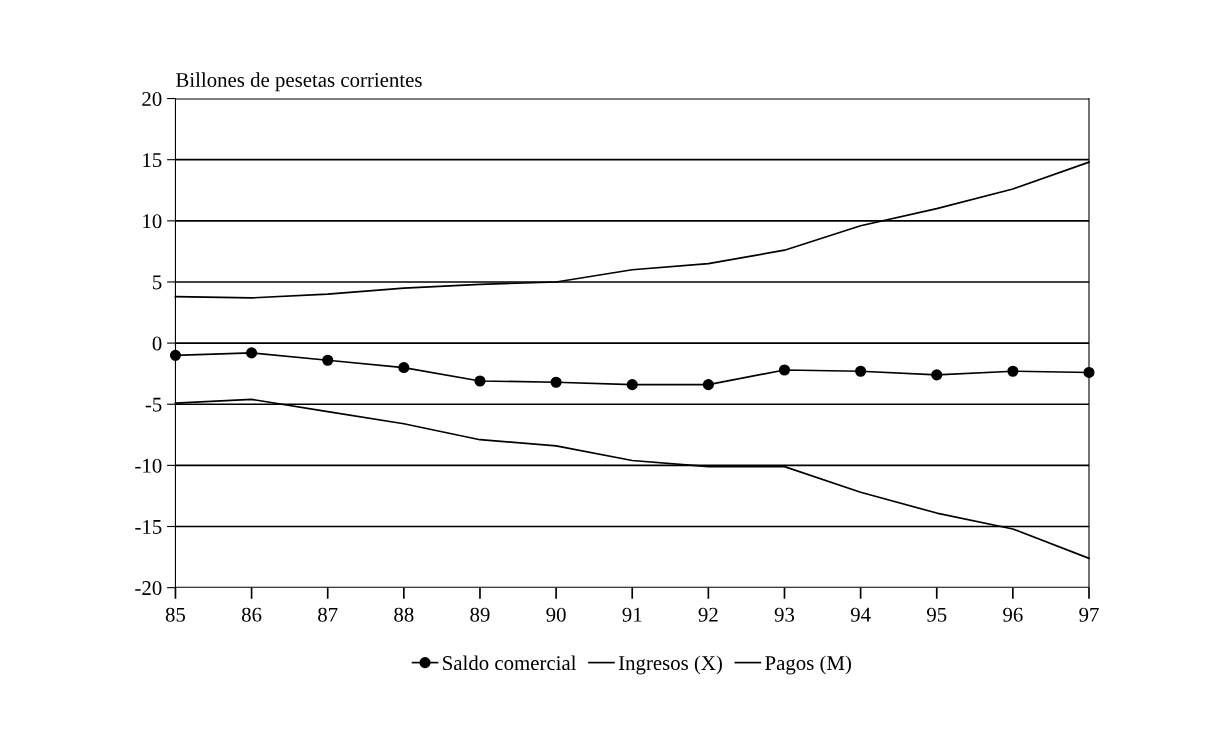 This screenshot has width=1210, height=730. What do you see at coordinates (328, 614) in the screenshot?
I see `x-tick-label: 87` at bounding box center [328, 614].